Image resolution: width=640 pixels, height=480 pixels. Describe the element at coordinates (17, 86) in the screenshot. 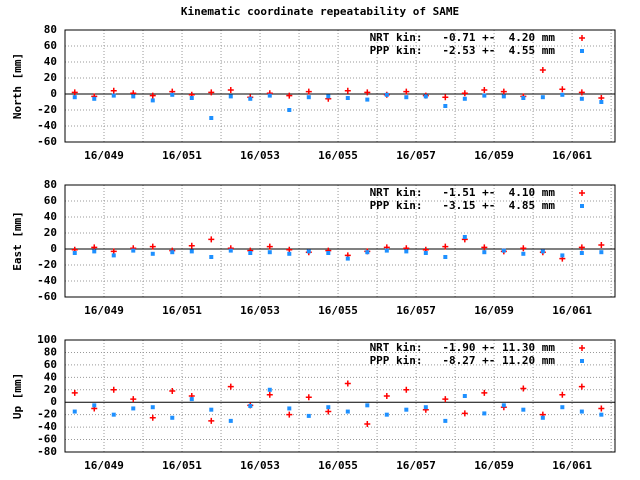

I see `y-axis-label: North [mm]` at that location.